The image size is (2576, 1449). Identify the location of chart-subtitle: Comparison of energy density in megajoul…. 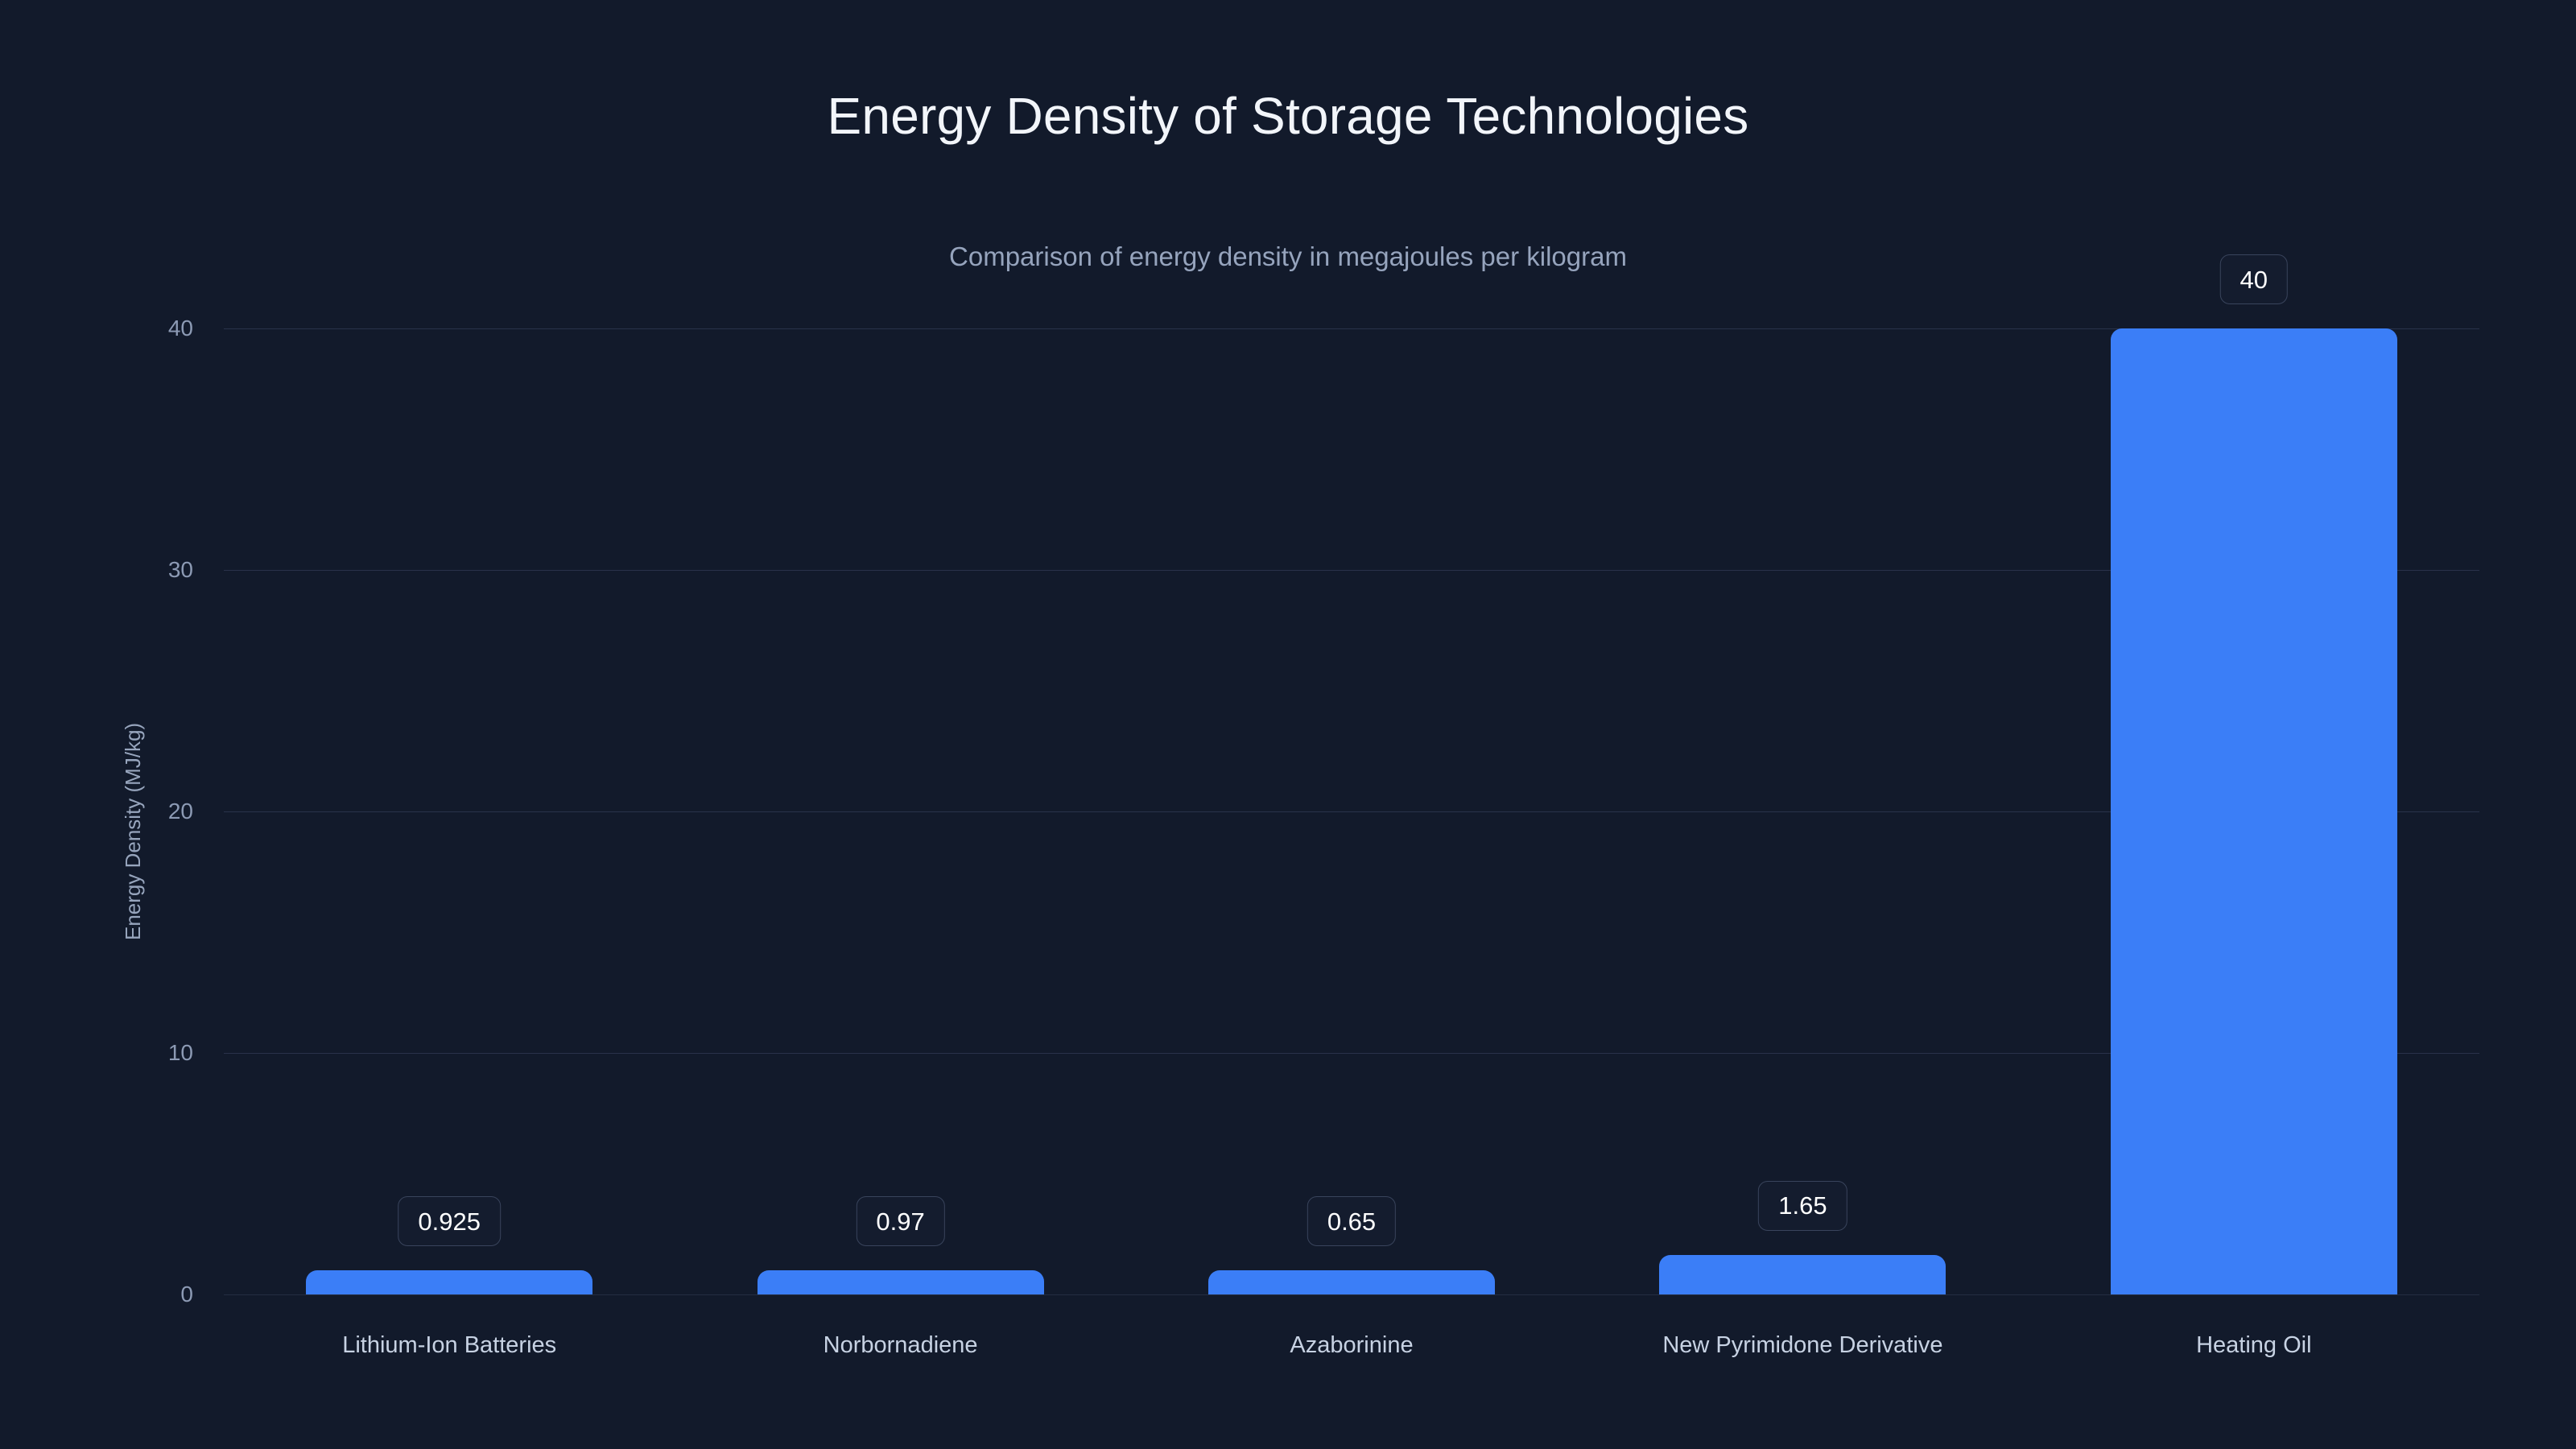
(1288, 256).